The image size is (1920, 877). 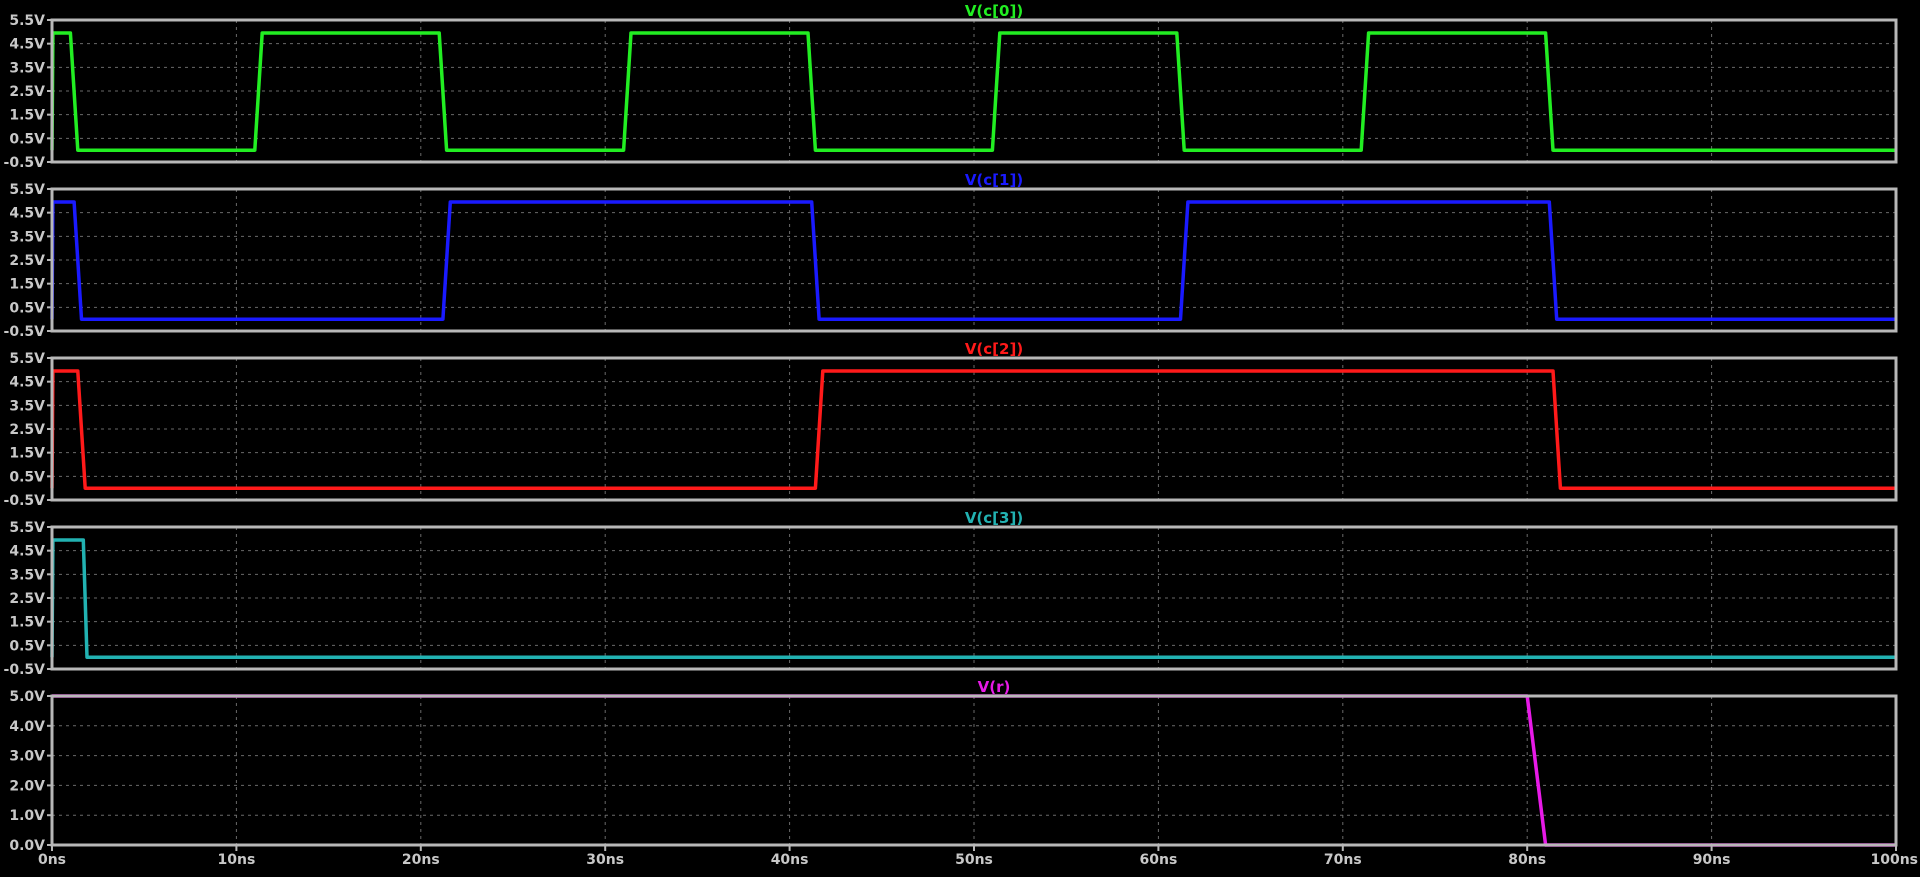 What do you see at coordinates (994, 687) in the screenshot?
I see `trace-title: V(r)` at bounding box center [994, 687].